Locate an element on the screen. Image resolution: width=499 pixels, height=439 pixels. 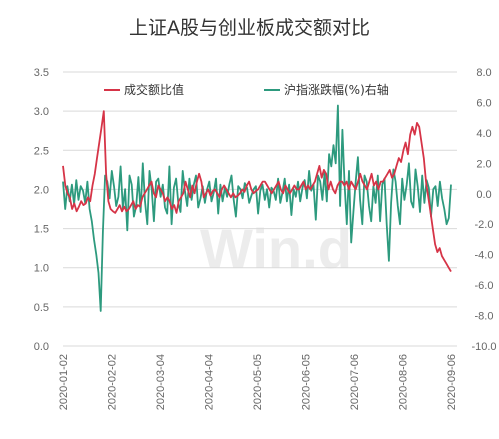
right-tick-label: 4.0 is located at coordinates (483, 134).